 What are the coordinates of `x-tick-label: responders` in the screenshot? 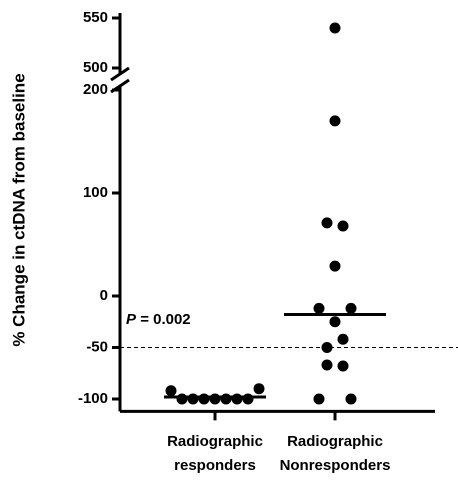 It's located at (215, 465).